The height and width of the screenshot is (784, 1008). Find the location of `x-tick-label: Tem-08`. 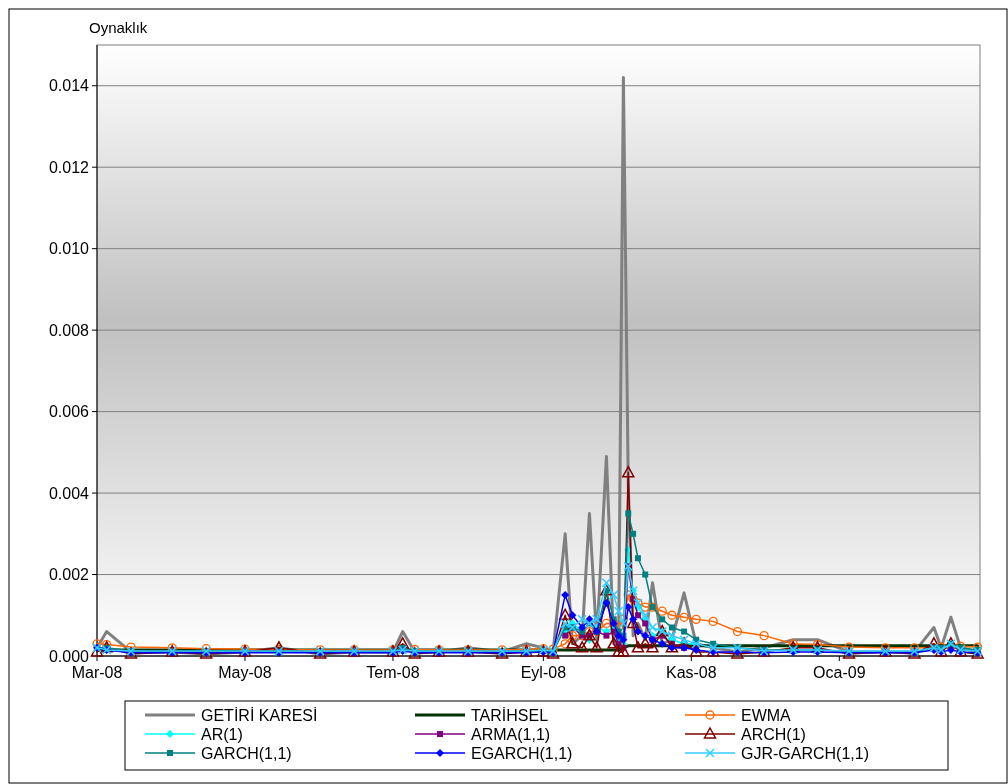

x-tick-label: Tem-08 is located at coordinates (393, 672).